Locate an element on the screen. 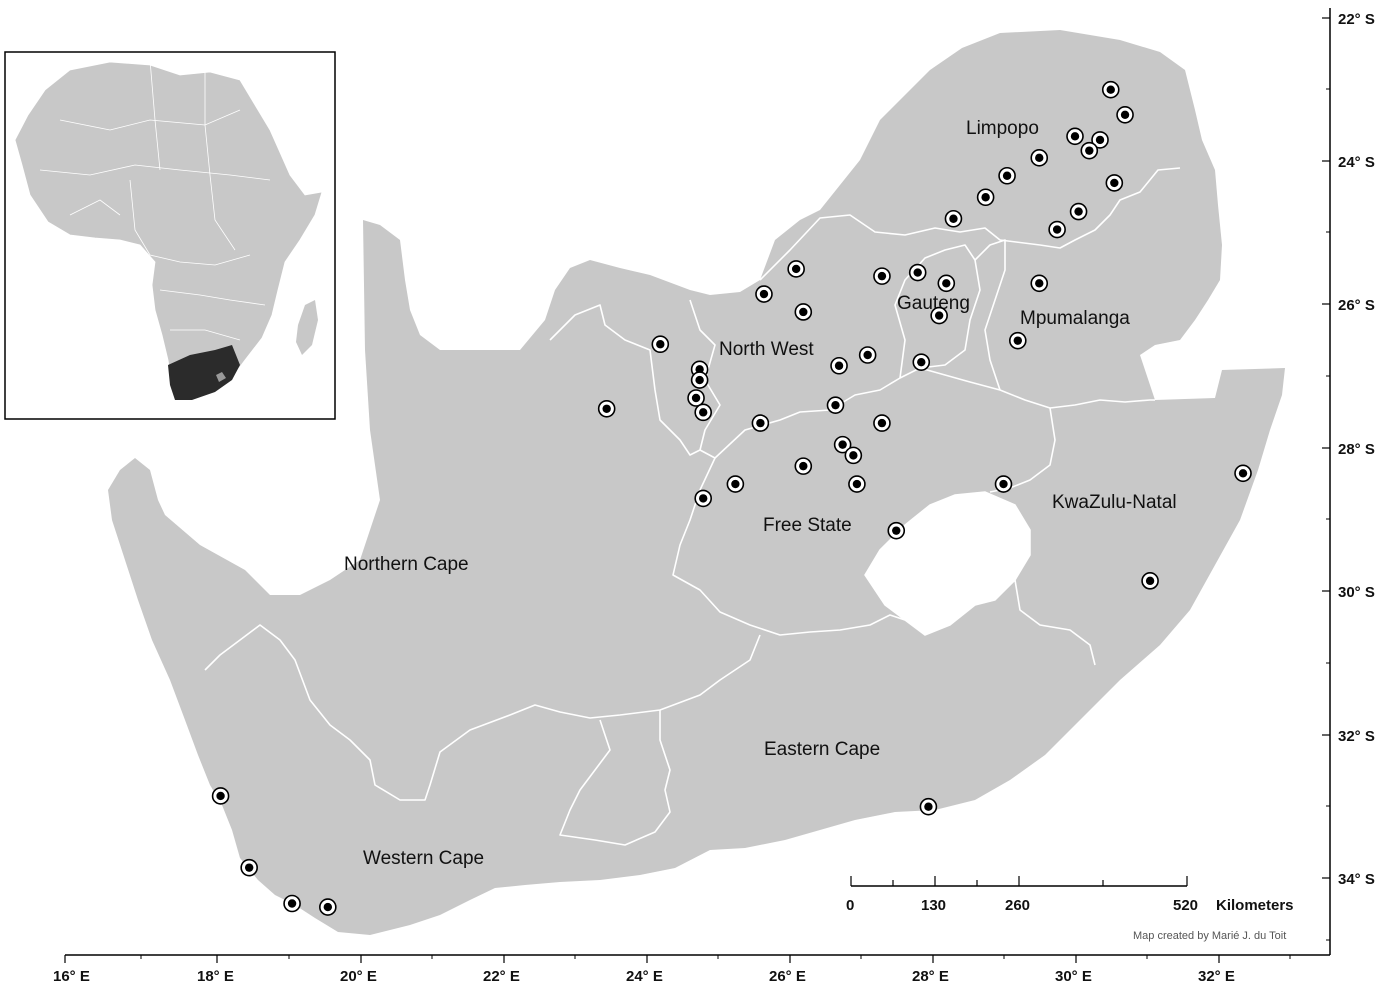 The height and width of the screenshot is (989, 1388). border-gauteng is located at coordinates (937, 311).